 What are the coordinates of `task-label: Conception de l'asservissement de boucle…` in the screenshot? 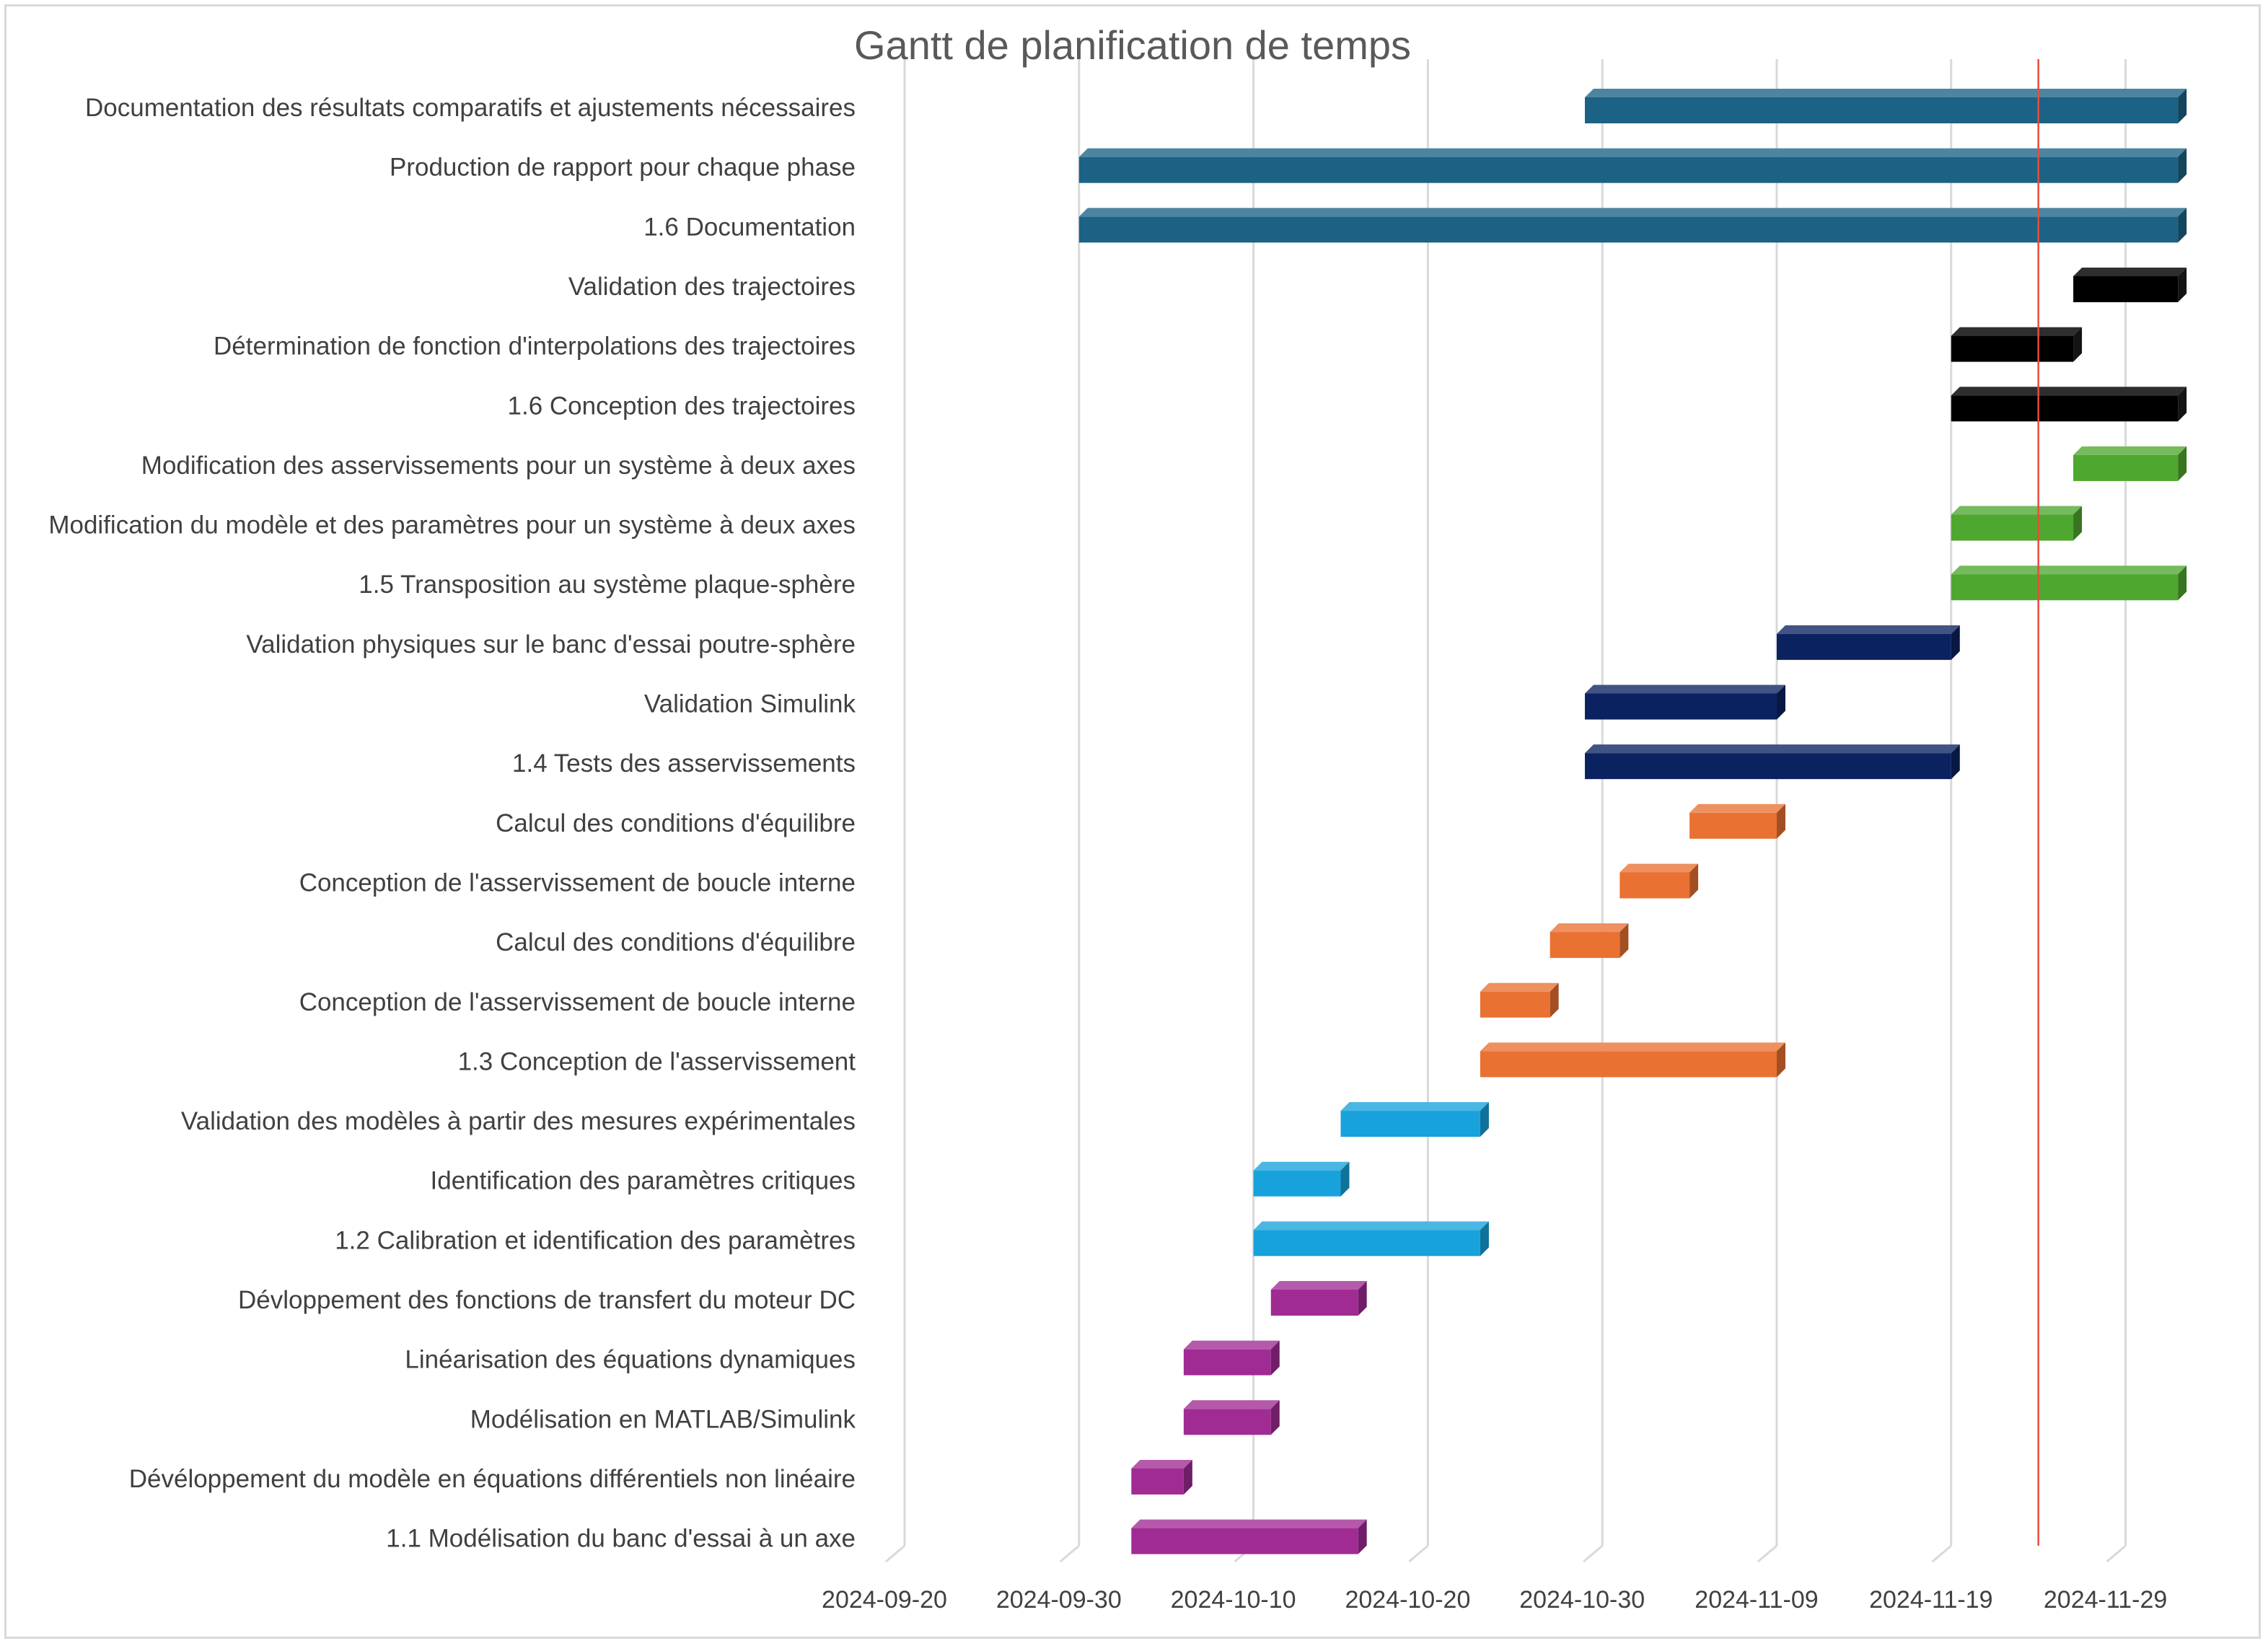 It's located at (577, 1002).